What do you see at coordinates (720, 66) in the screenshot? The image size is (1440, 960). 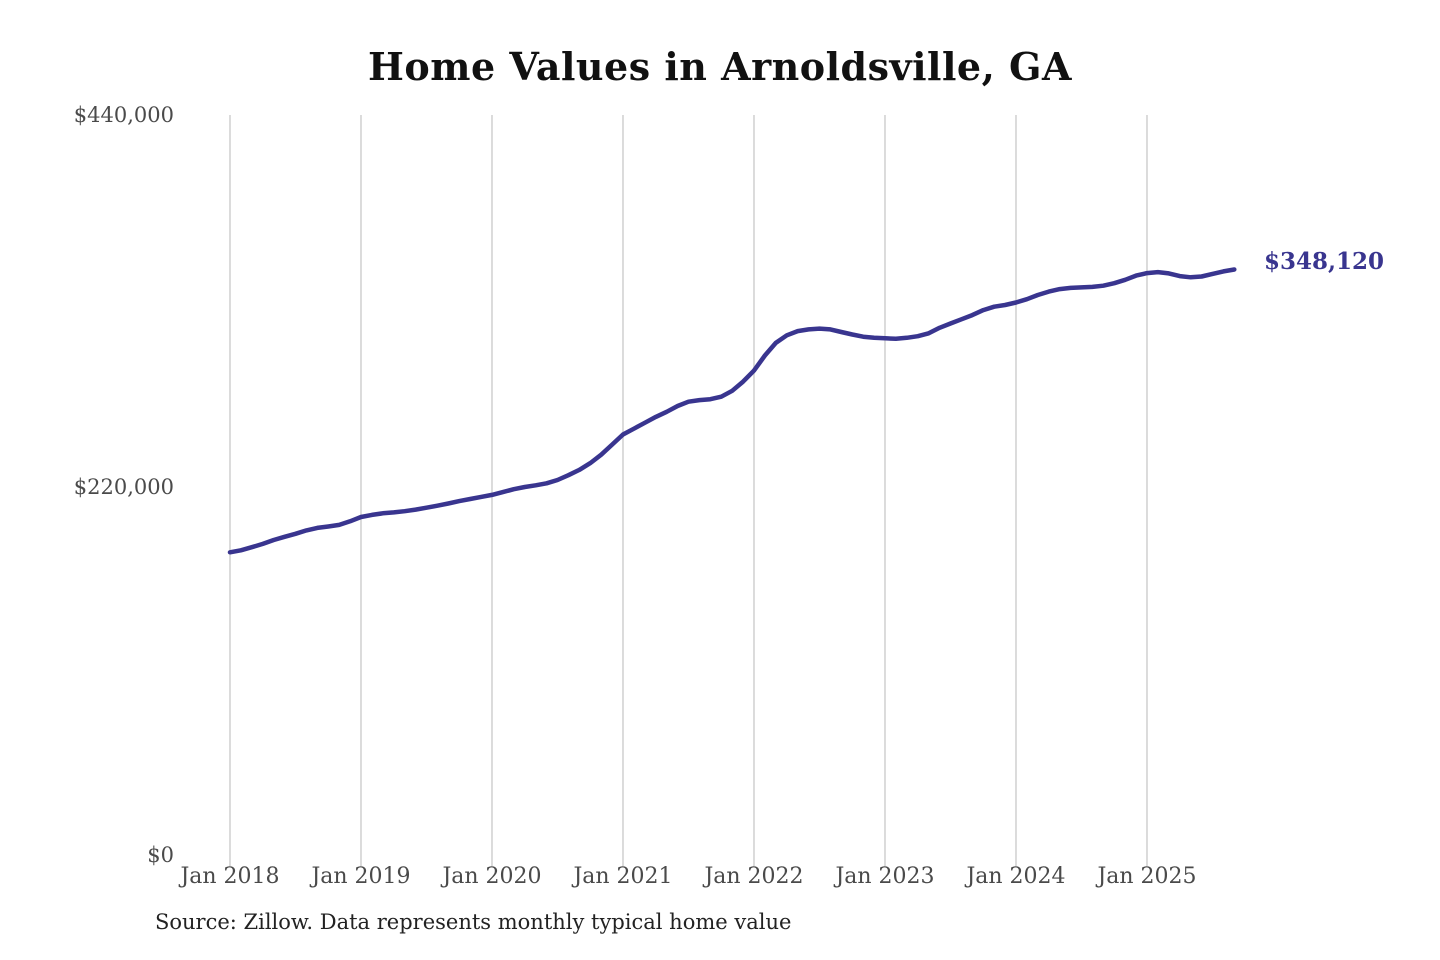 I see `chart-title: Home Values in Arnoldsville, GA` at bounding box center [720, 66].